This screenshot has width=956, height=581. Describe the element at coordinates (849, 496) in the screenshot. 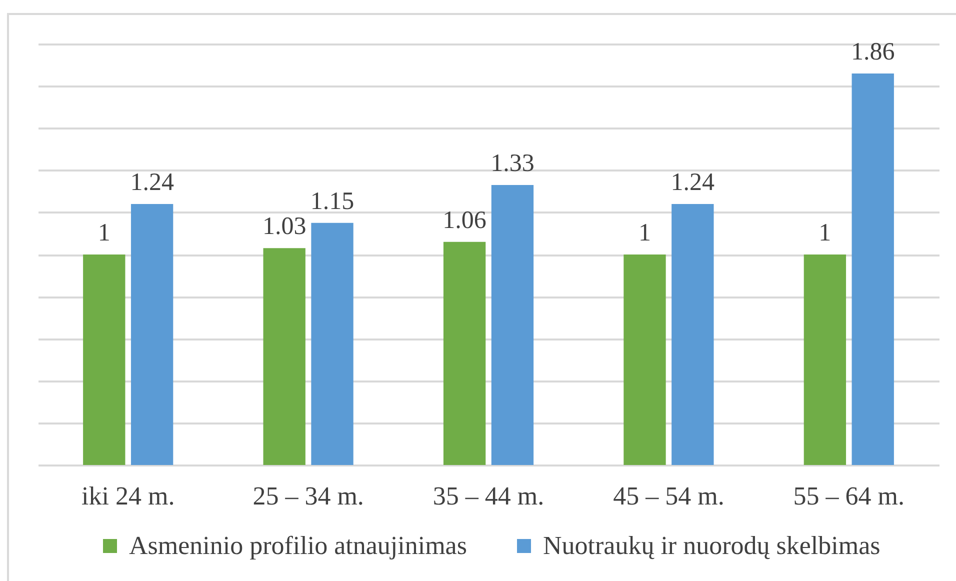

I see `x-tick-label: 55 – 64 m.` at that location.